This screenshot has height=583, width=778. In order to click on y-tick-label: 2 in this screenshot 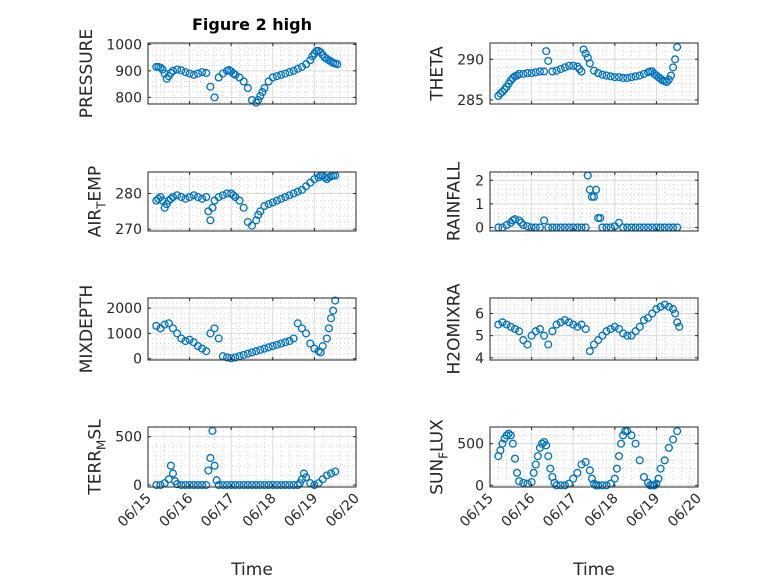, I will do `click(479, 181)`.